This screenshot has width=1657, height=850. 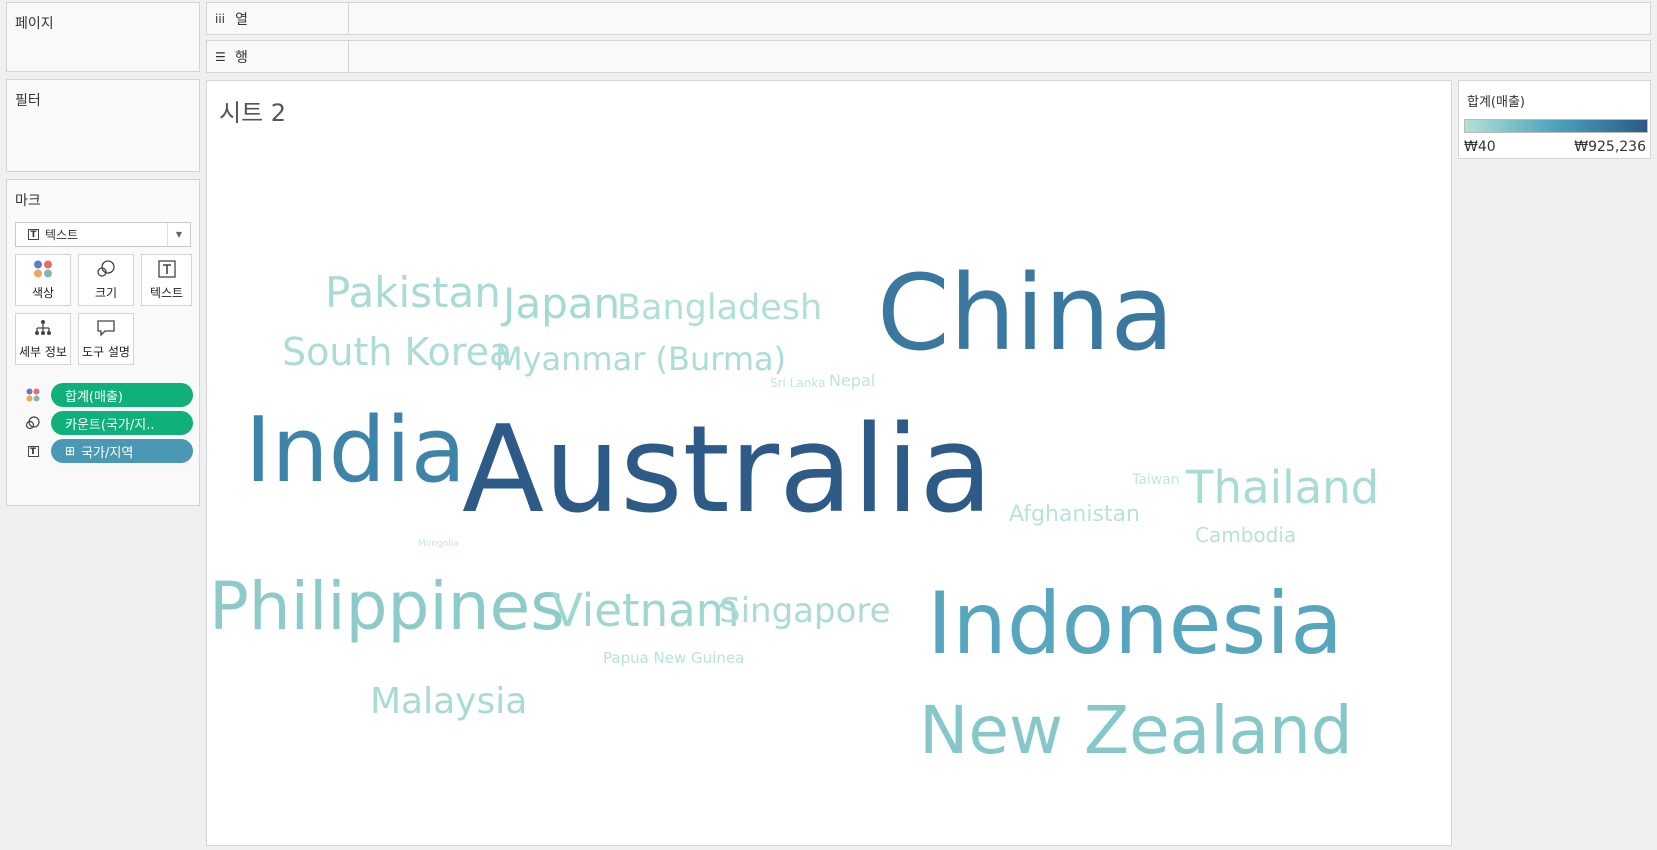 I want to click on marks-card: 마크 T 텍스트 ▼ 색상 크기 텍스트 세부 정보, so click(x=103, y=342).